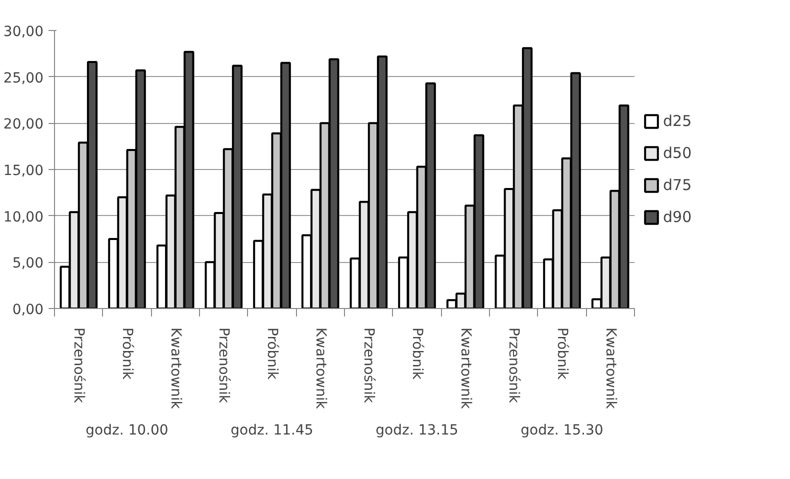  Describe the element at coordinates (678, 121) in the screenshot. I see `legend-label: d25` at that location.